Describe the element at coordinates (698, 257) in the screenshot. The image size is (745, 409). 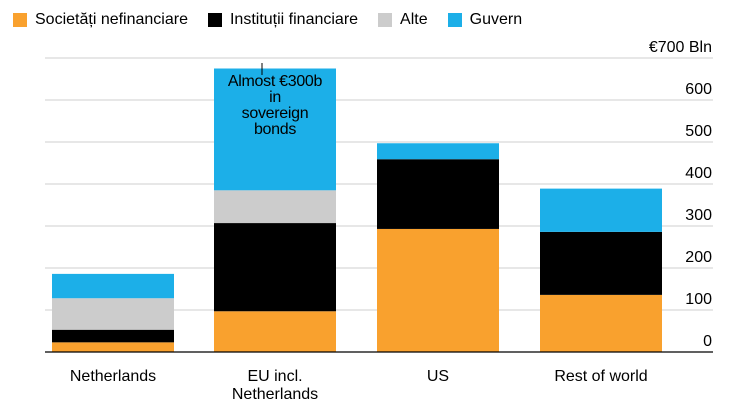
I see `y-tick-label: 200` at that location.